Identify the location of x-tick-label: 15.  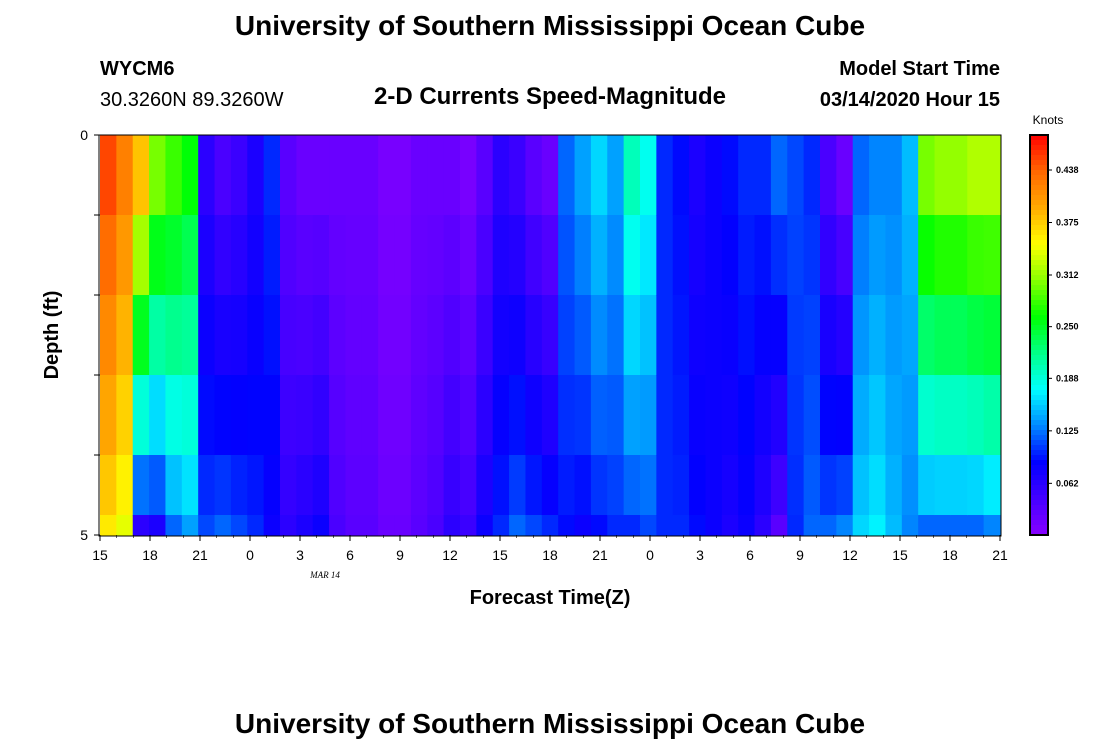
(500, 555).